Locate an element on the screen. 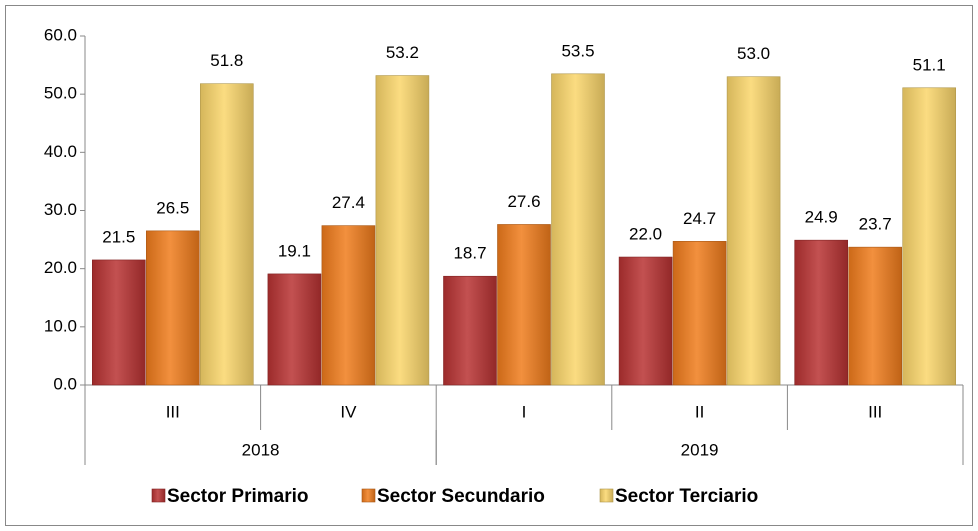 The image size is (978, 531). data-label: 22.0 is located at coordinates (645, 234).